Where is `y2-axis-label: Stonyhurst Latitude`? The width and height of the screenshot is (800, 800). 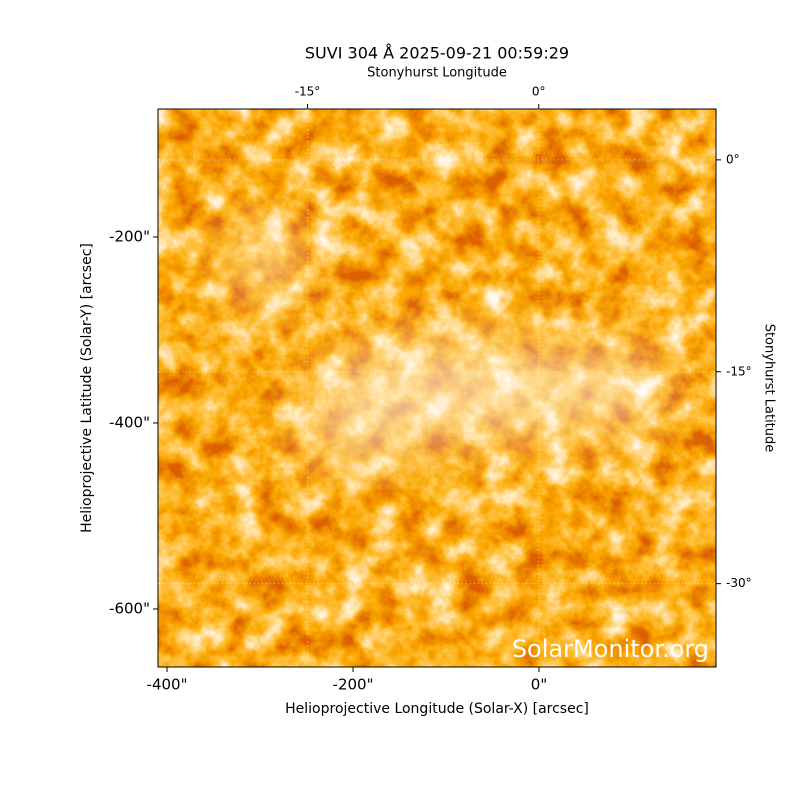
y2-axis-label: Stonyhurst Latitude is located at coordinates (769, 388).